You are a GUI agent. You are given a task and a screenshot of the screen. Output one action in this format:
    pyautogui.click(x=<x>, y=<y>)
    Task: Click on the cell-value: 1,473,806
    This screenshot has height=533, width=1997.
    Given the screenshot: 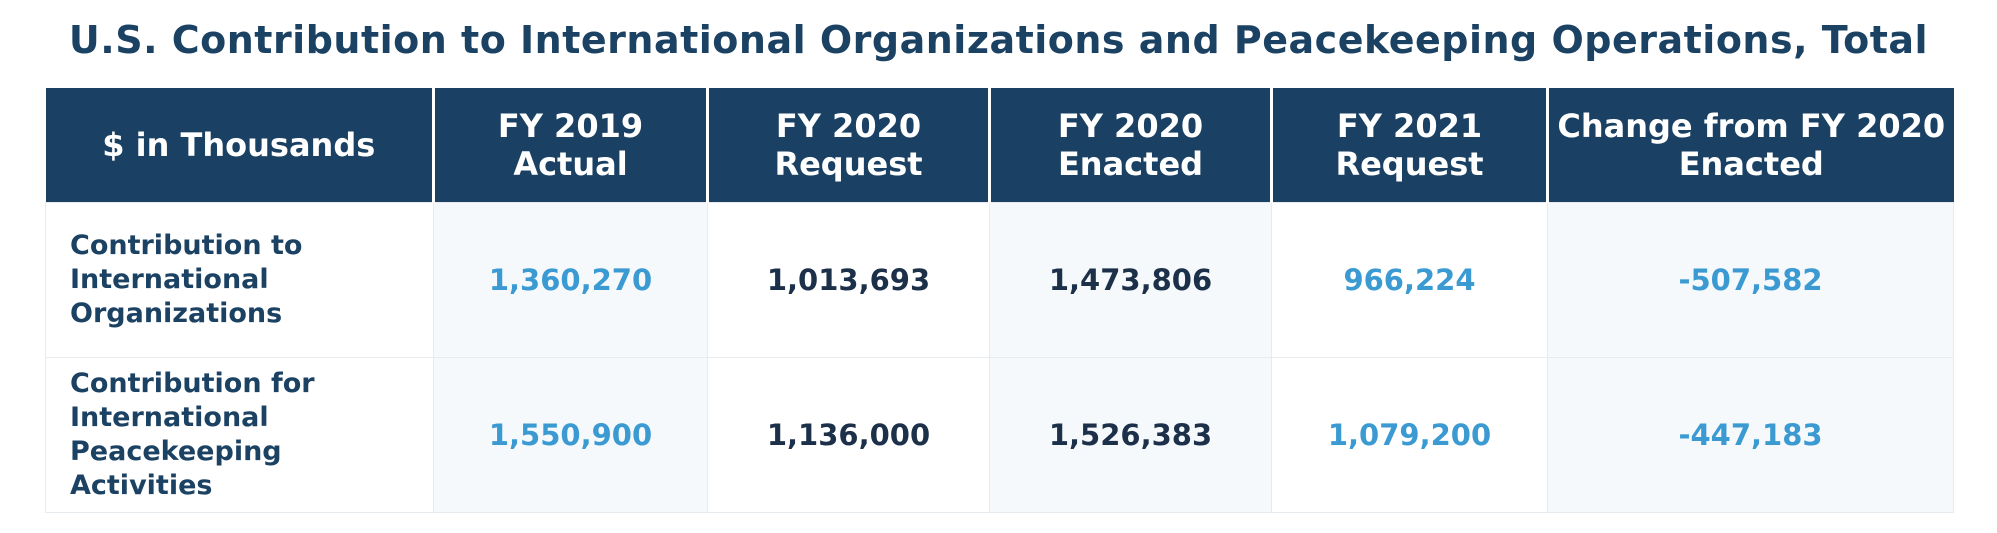 What is the action you would take?
    pyautogui.click(x=1130, y=280)
    